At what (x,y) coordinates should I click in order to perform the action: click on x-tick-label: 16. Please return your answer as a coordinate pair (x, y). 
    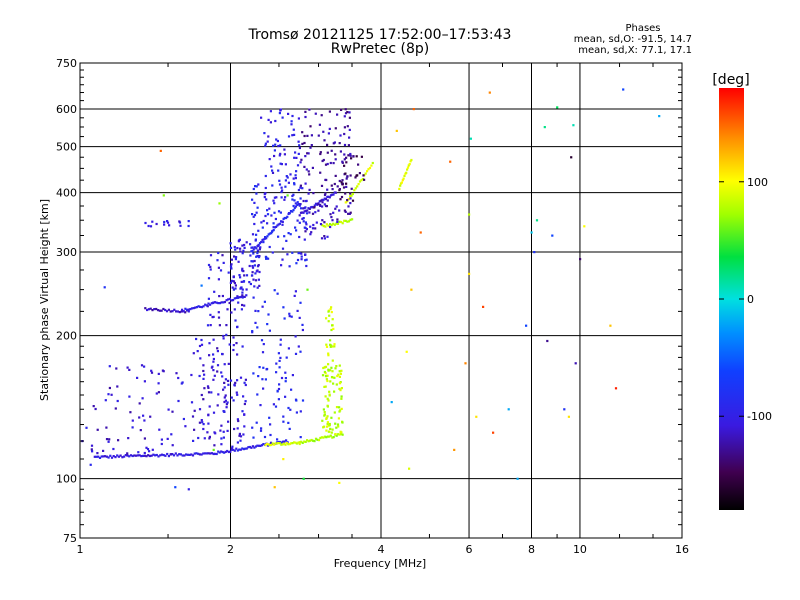
    Looking at the image, I should click on (682, 549).